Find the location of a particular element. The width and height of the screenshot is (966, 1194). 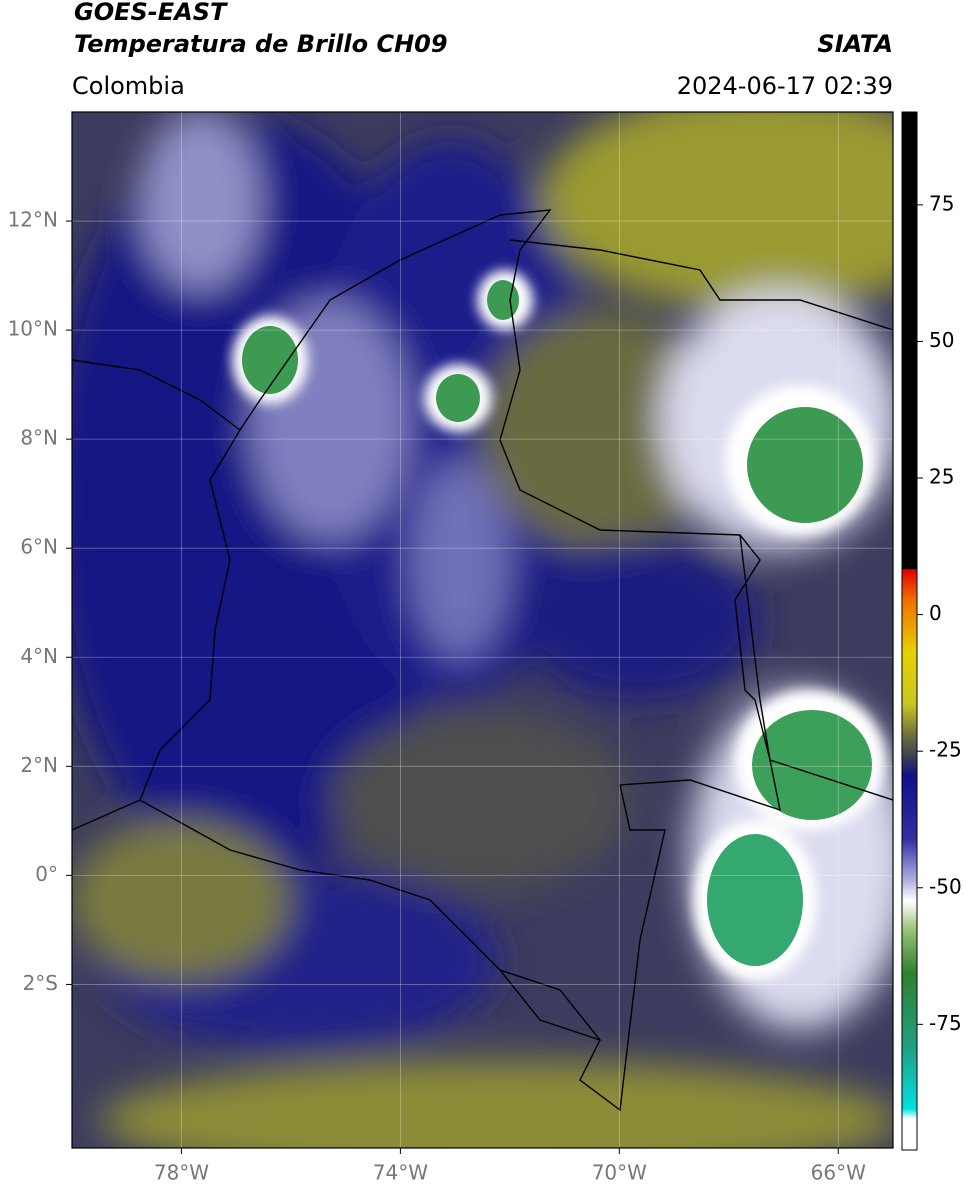

colorbar-tick-label: 50 is located at coordinates (941, 340).